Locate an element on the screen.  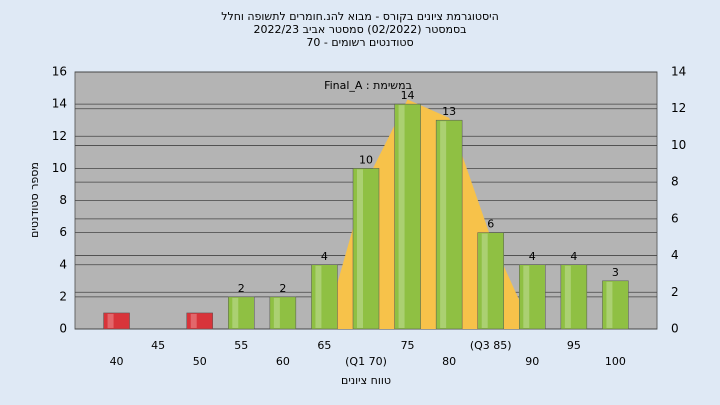
y2-tick-label: 2 is located at coordinates (675, 292).